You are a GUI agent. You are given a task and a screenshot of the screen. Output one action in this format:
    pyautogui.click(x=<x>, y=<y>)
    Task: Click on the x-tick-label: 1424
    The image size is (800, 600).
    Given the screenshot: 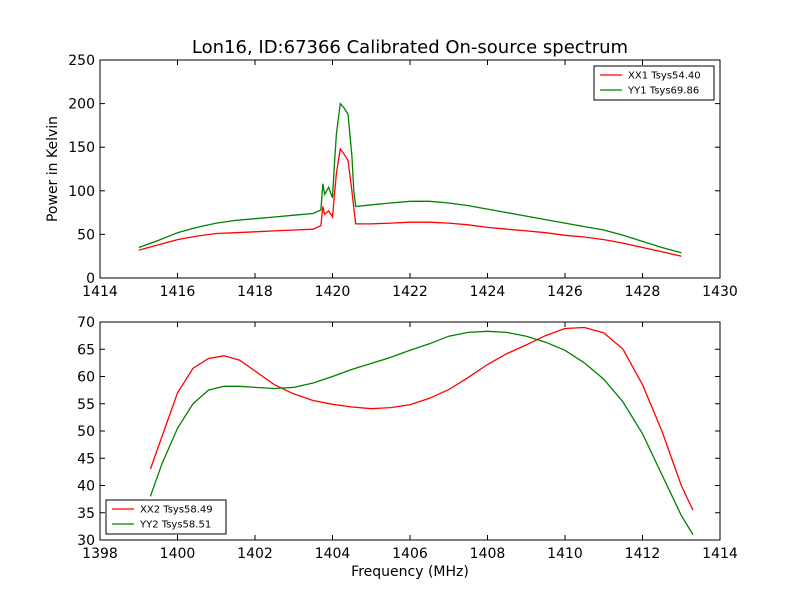 What is the action you would take?
    pyautogui.click(x=488, y=292)
    